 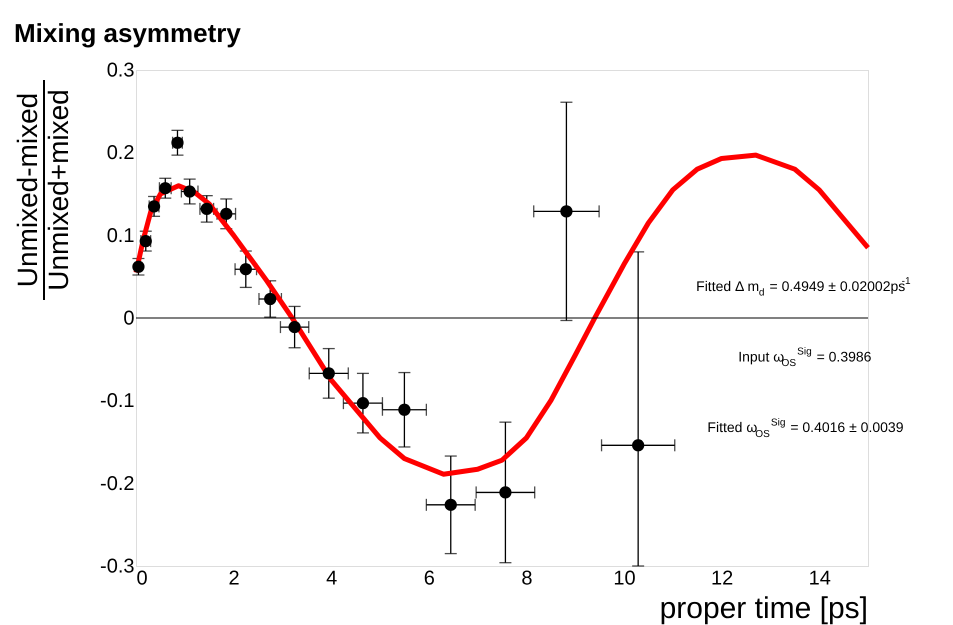 I want to click on x-tick-label: 14, so click(x=819, y=579).